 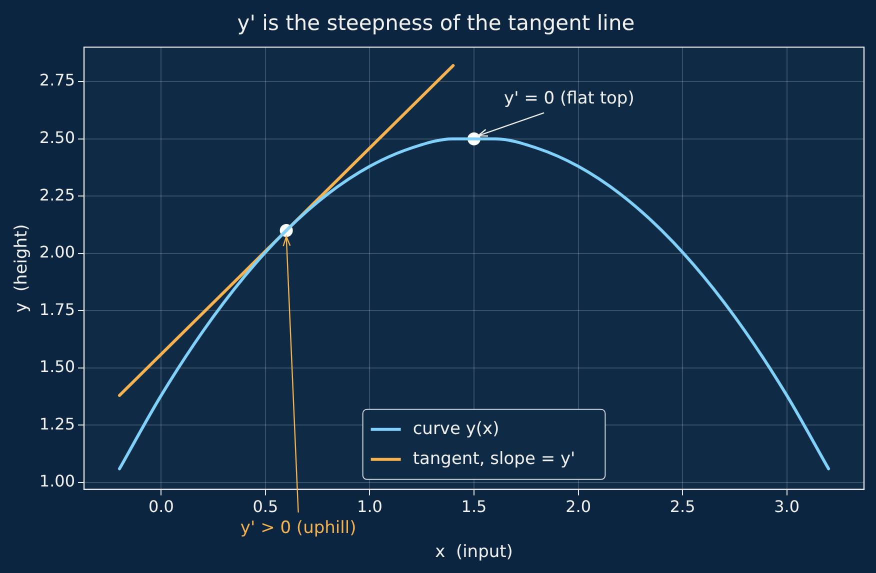 What do you see at coordinates (494, 458) in the screenshot?
I see `legend-label: tangent, slope = y'` at bounding box center [494, 458].